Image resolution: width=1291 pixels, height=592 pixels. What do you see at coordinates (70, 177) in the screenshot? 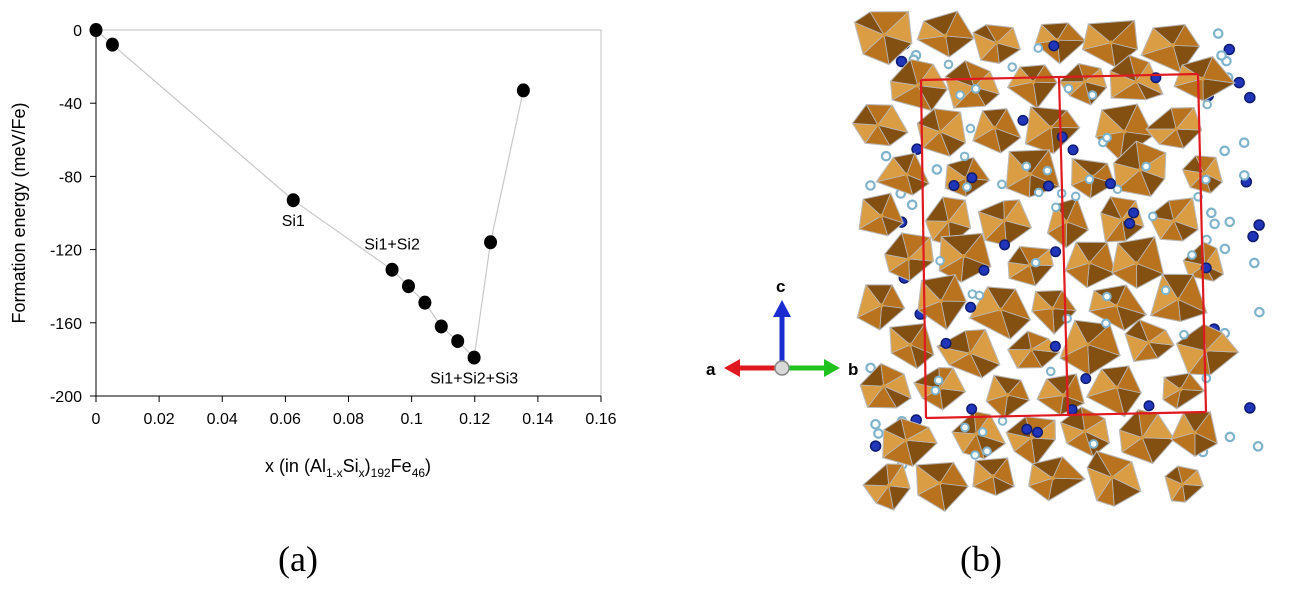
I see `y-tick-label: -80` at bounding box center [70, 177].